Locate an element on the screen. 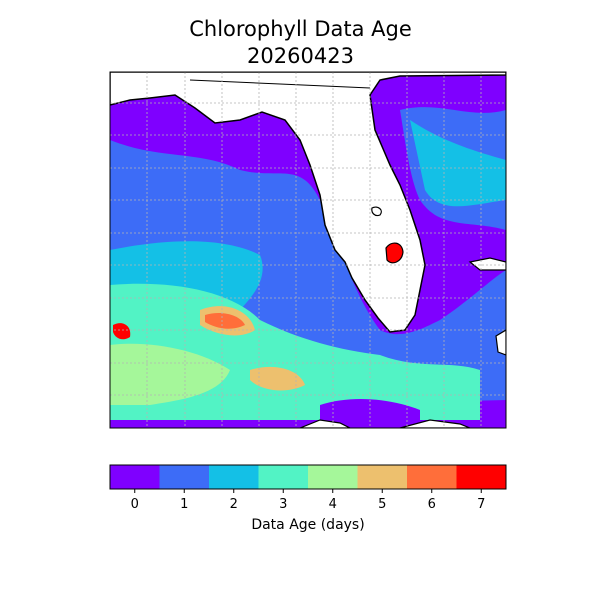 This screenshot has width=601, height=600. colorbar-tick-label: 2 is located at coordinates (233, 504).